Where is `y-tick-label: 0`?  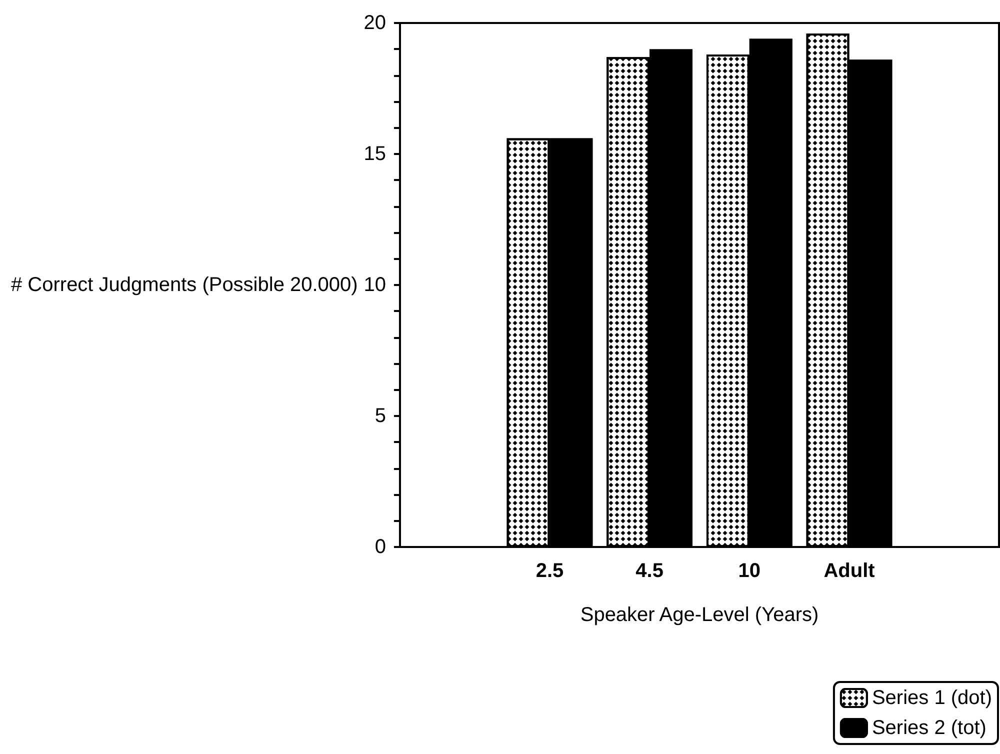
y-tick-label: 0 is located at coordinates (380, 547).